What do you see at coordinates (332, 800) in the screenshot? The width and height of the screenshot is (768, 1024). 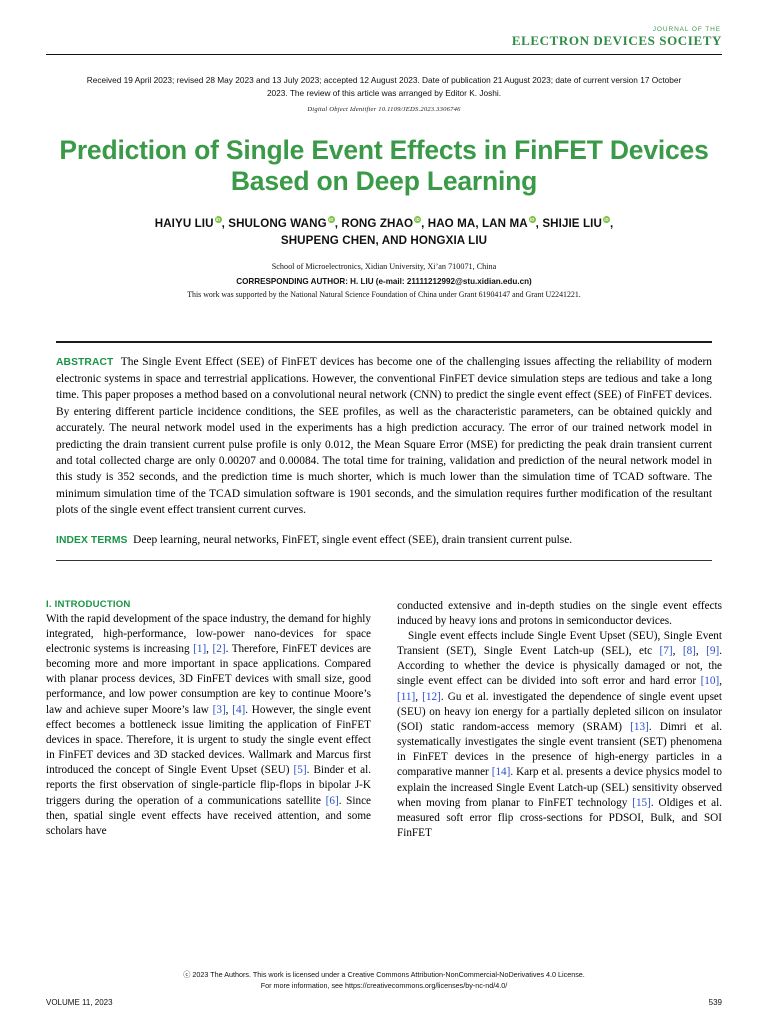 I see `citation-ref-6: [6]` at bounding box center [332, 800].